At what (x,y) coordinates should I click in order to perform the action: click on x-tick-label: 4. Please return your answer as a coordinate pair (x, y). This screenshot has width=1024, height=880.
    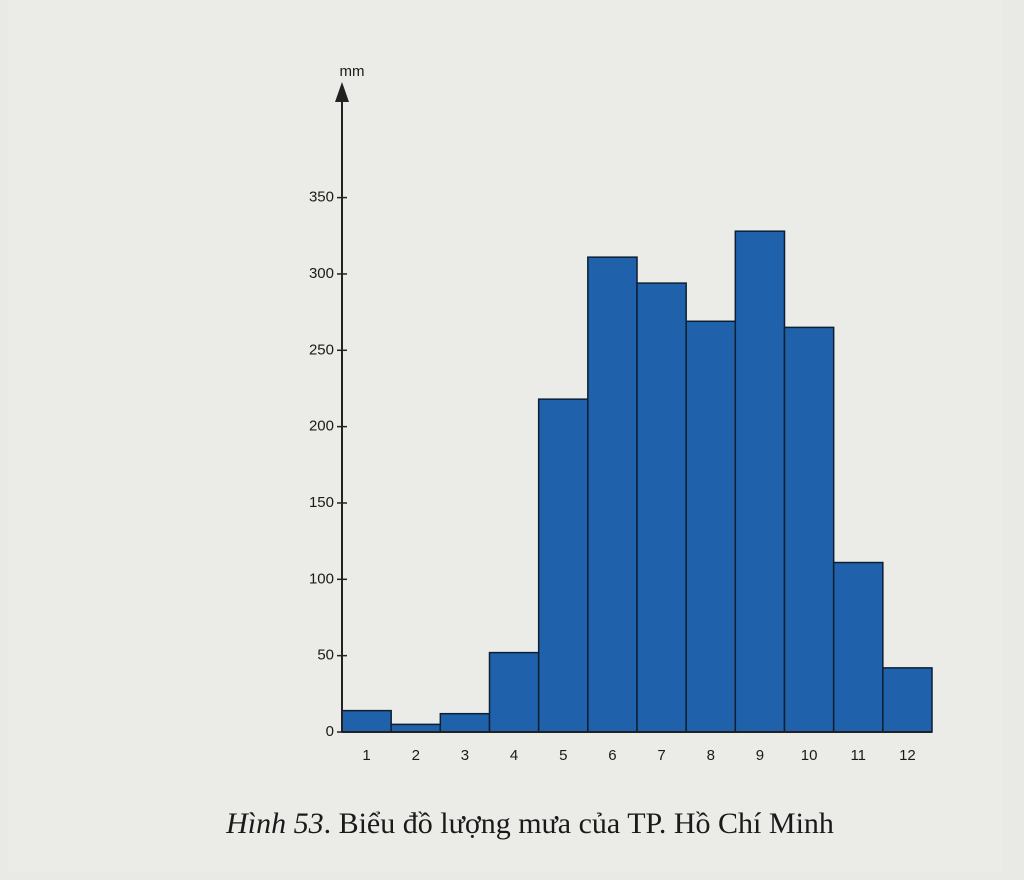
    Looking at the image, I should click on (514, 755).